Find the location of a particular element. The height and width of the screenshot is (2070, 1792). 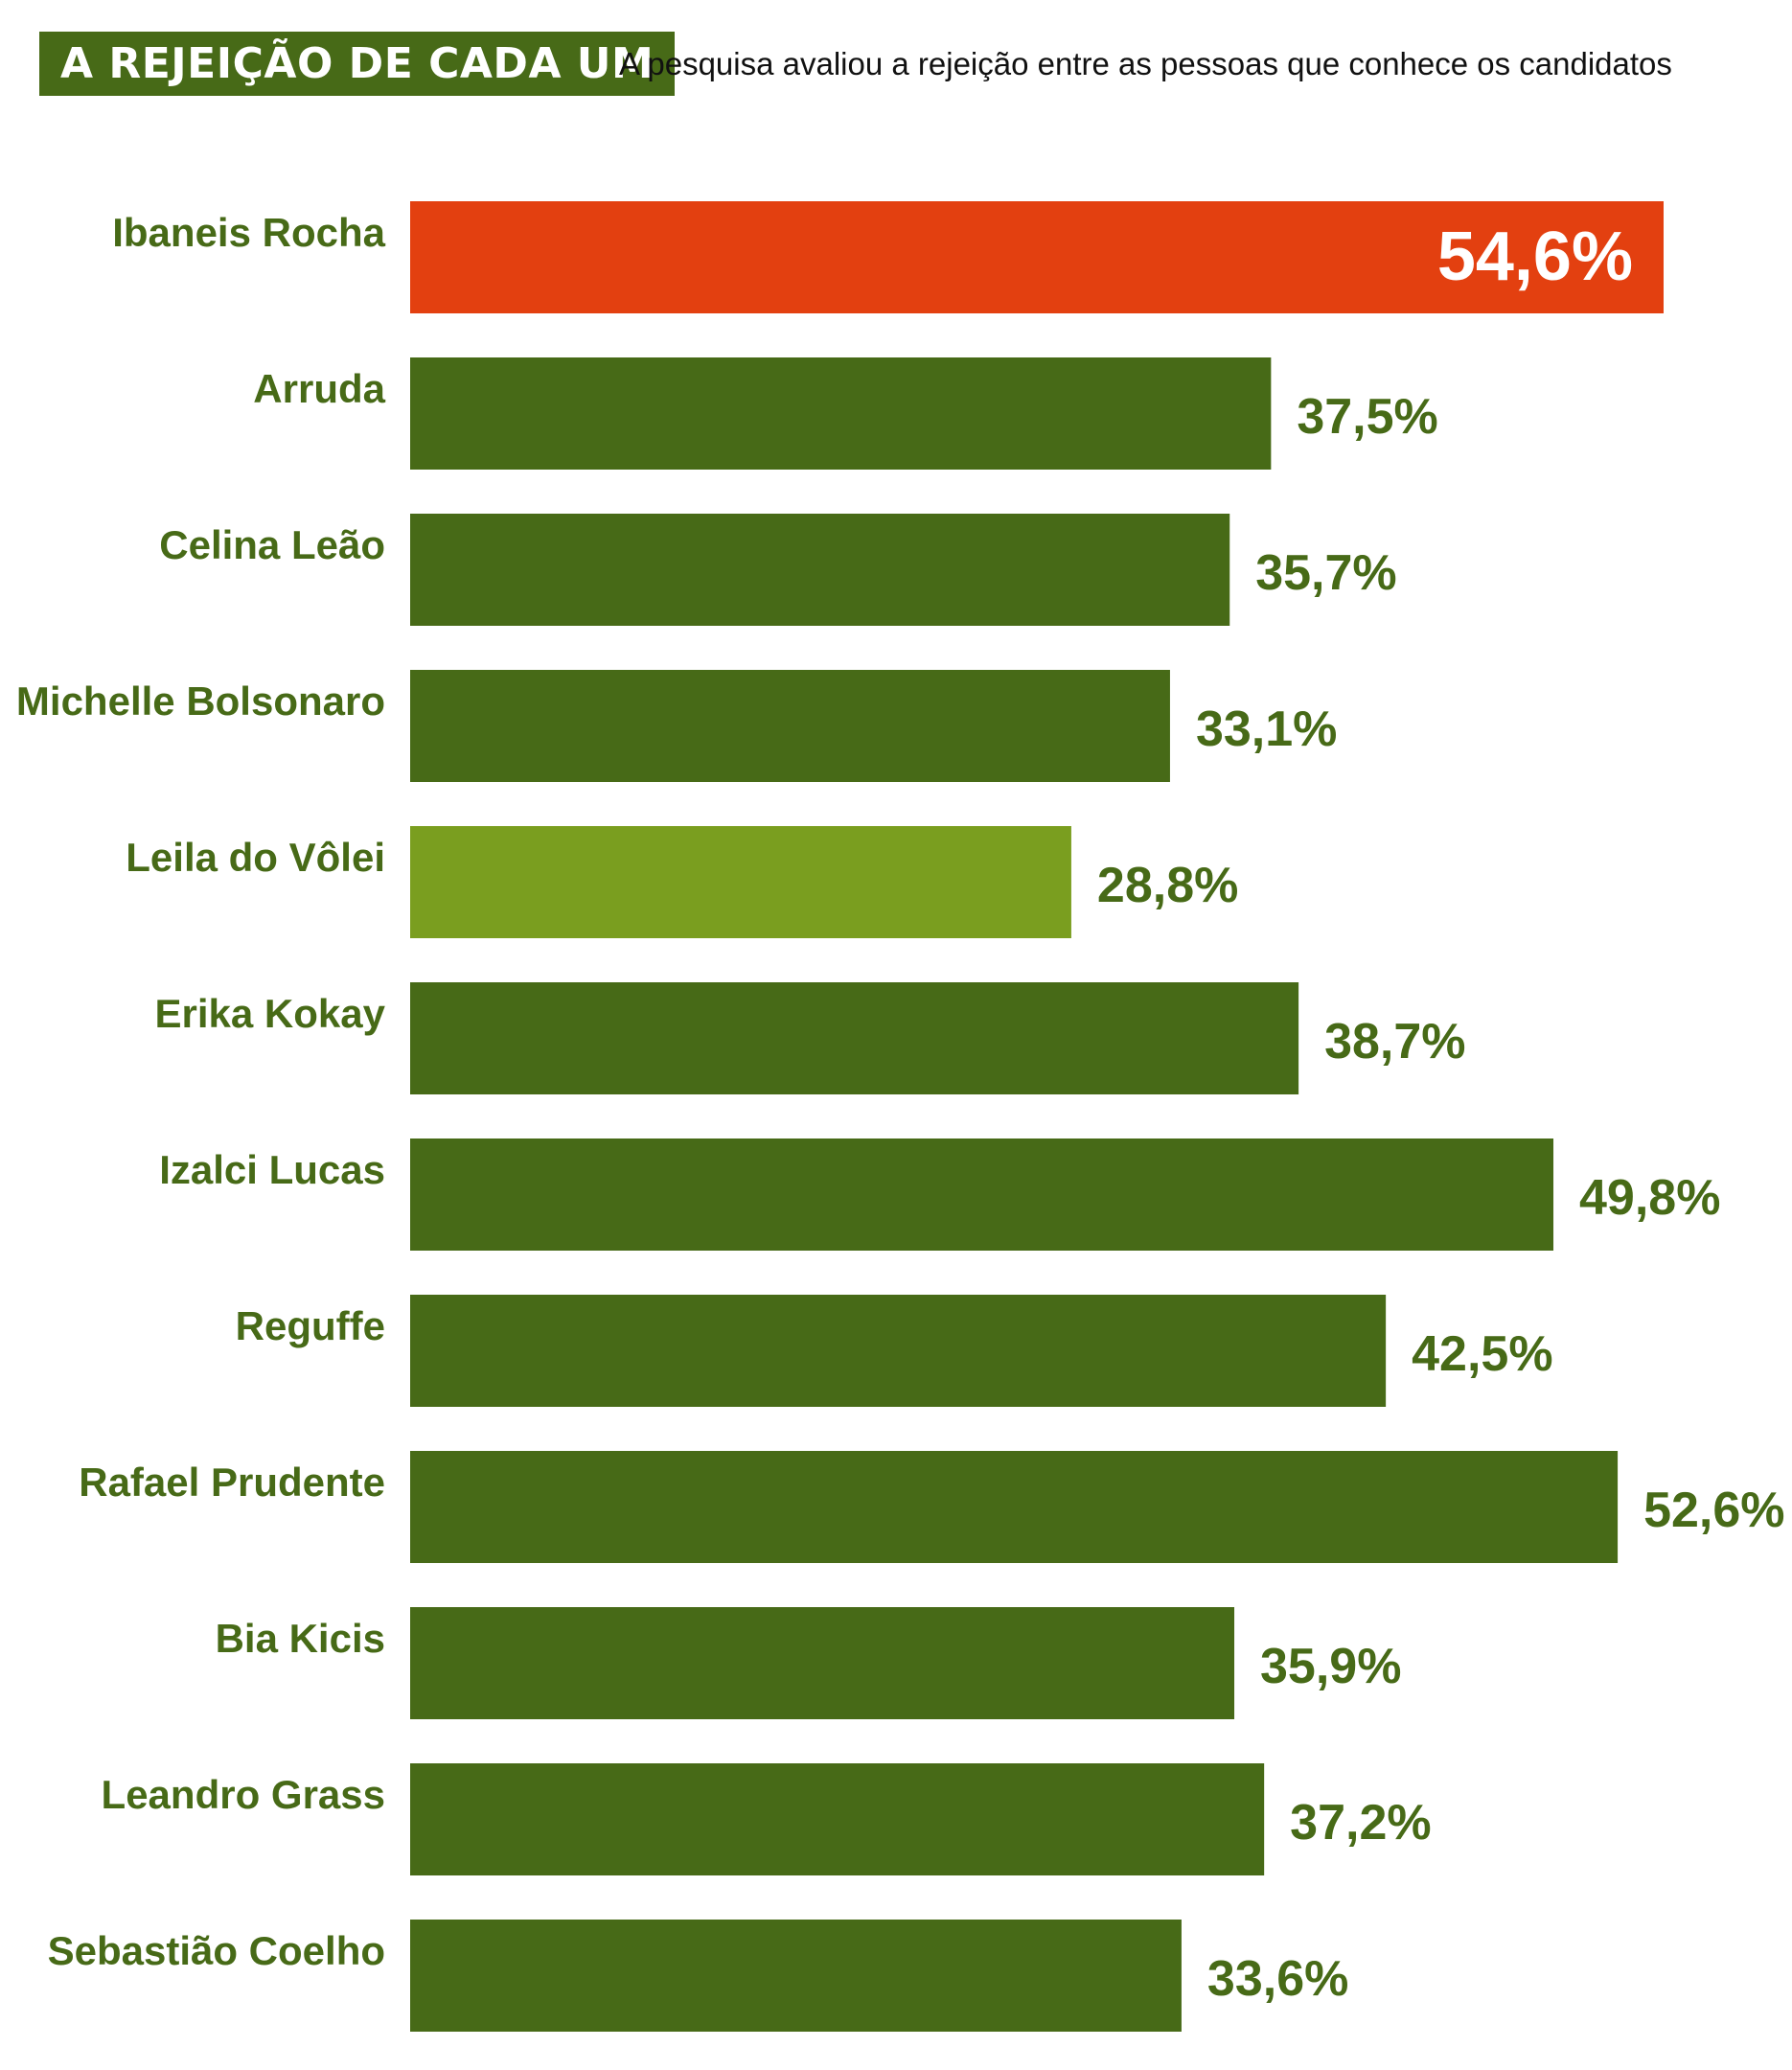

value-label-5: 38,7% is located at coordinates (1394, 1042).